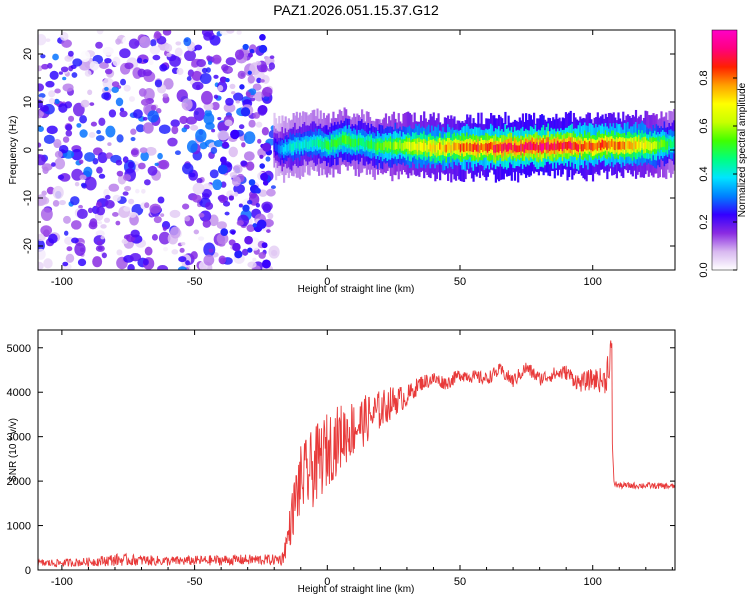 This screenshot has width=750, height=600. Describe the element at coordinates (19, 393) in the screenshot. I see `snr-y-tick-label: 4000` at that location.